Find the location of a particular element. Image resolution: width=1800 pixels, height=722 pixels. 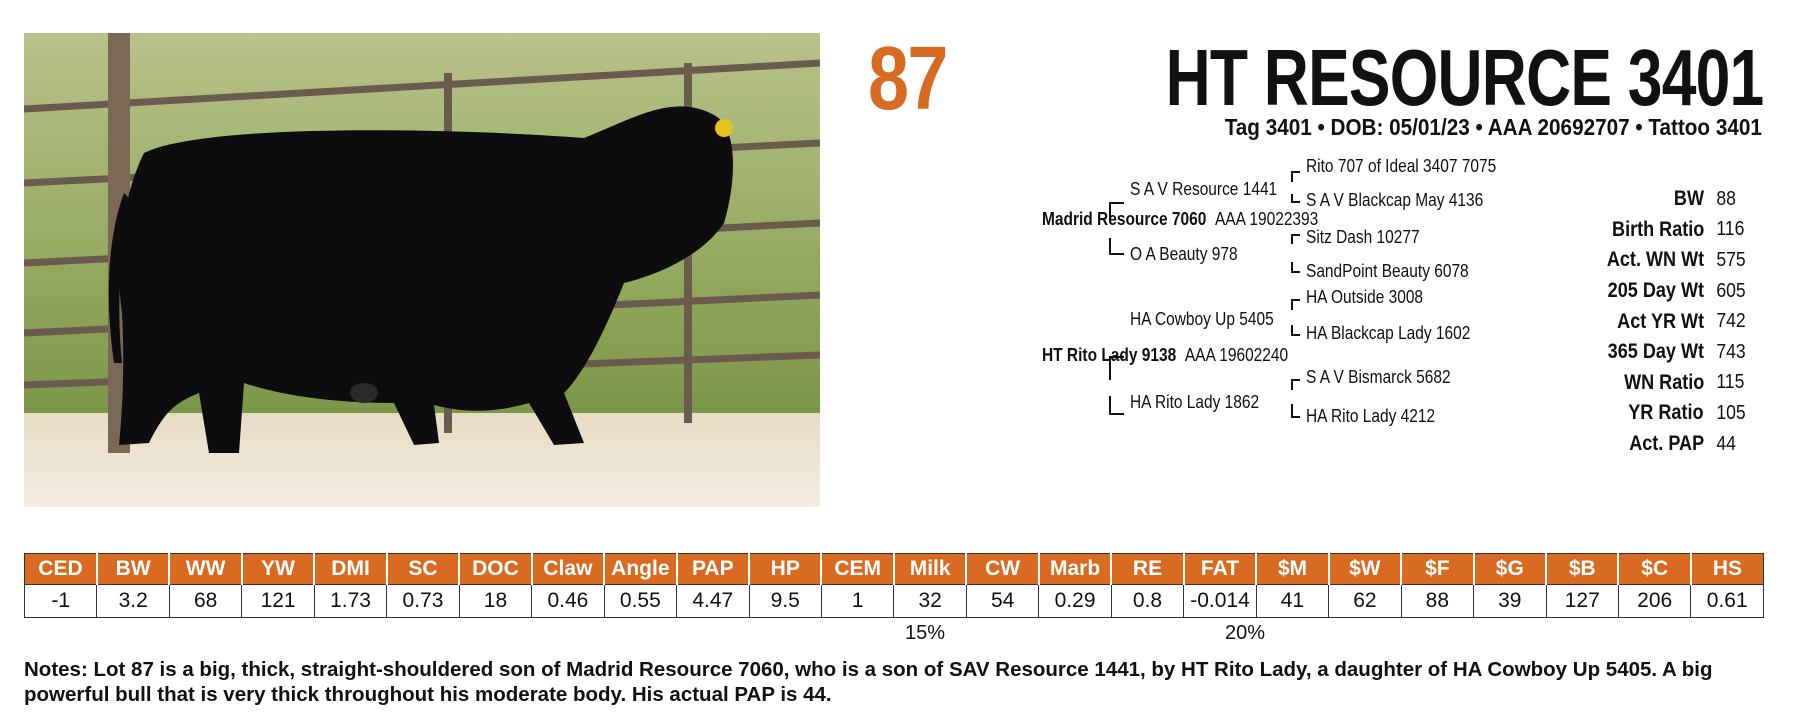

epd-value: 1 is located at coordinates (857, 601).